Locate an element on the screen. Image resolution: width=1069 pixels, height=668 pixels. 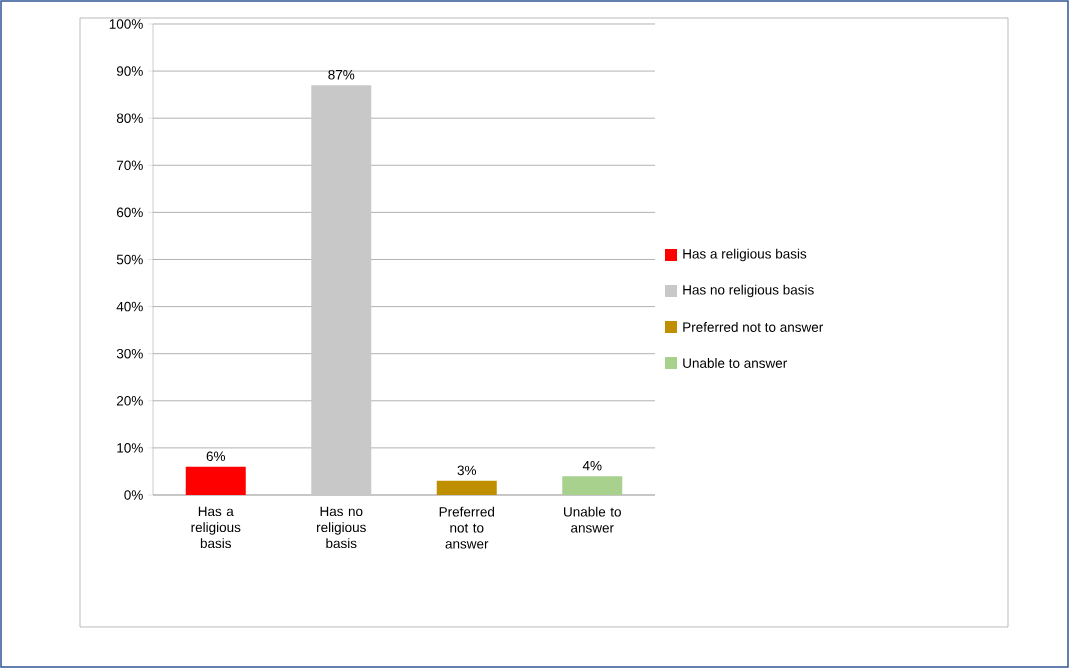
y-tick-label: 80% is located at coordinates (129, 118).